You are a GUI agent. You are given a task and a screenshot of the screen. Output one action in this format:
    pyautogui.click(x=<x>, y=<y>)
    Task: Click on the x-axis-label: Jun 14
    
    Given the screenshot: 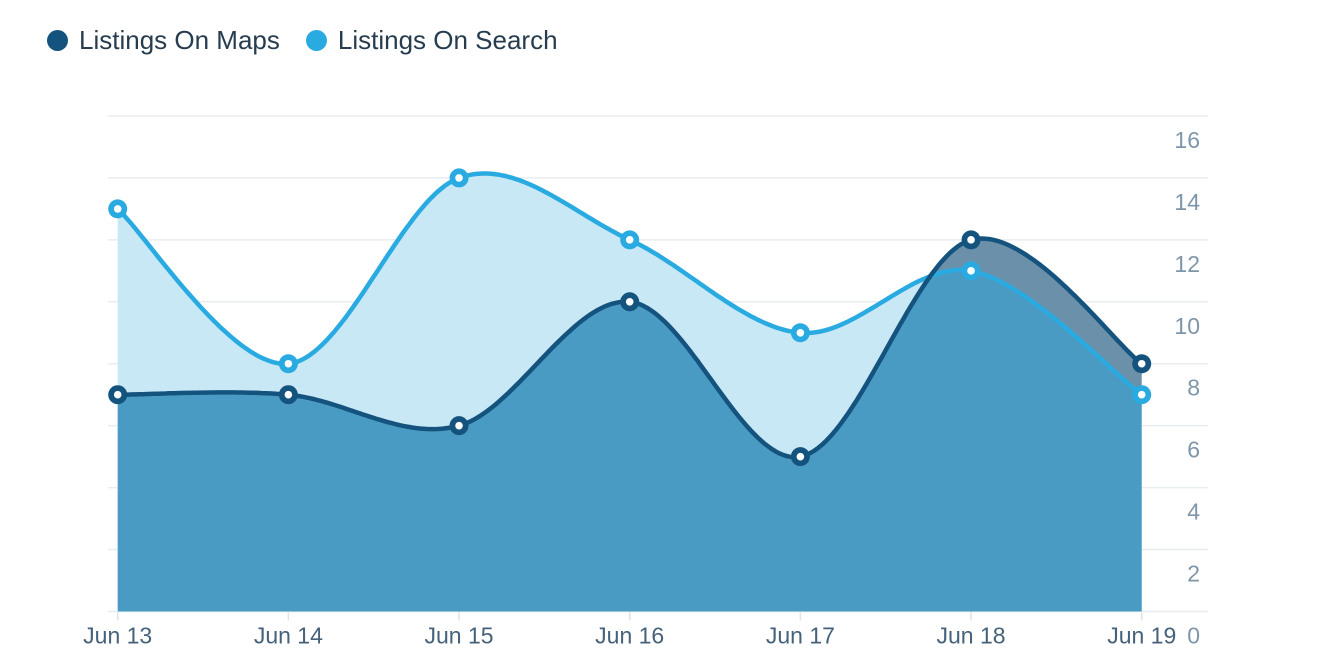 What is the action you would take?
    pyautogui.click(x=288, y=636)
    